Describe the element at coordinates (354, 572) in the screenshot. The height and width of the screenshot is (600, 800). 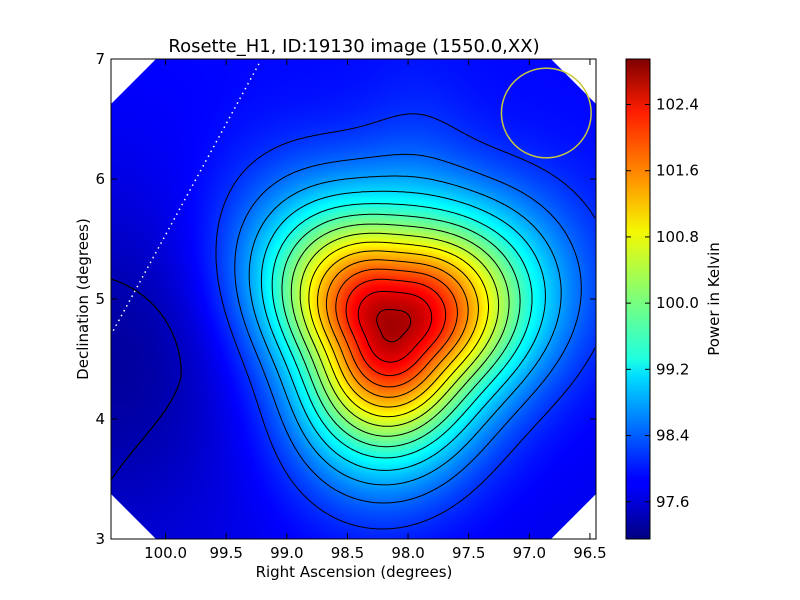
I see `x-axis-label: Right Ascension (degrees)` at that location.